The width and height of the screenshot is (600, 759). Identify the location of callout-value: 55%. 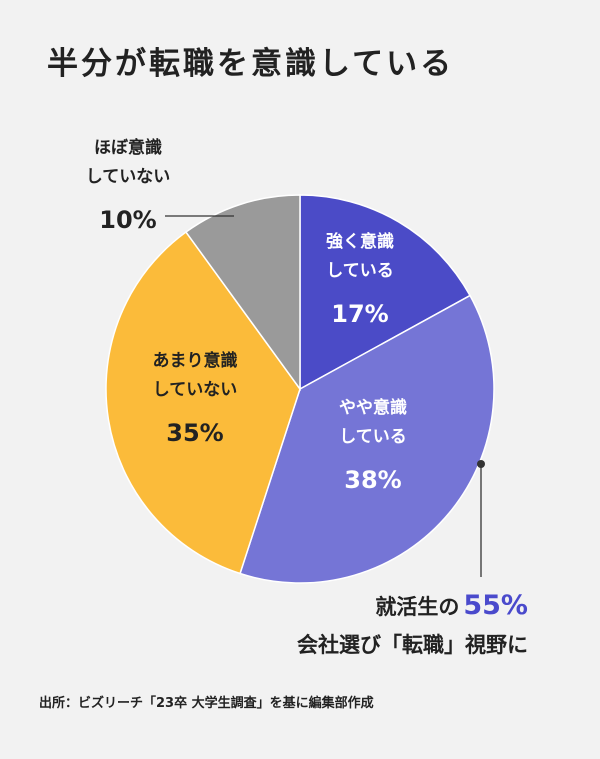
(495, 605).